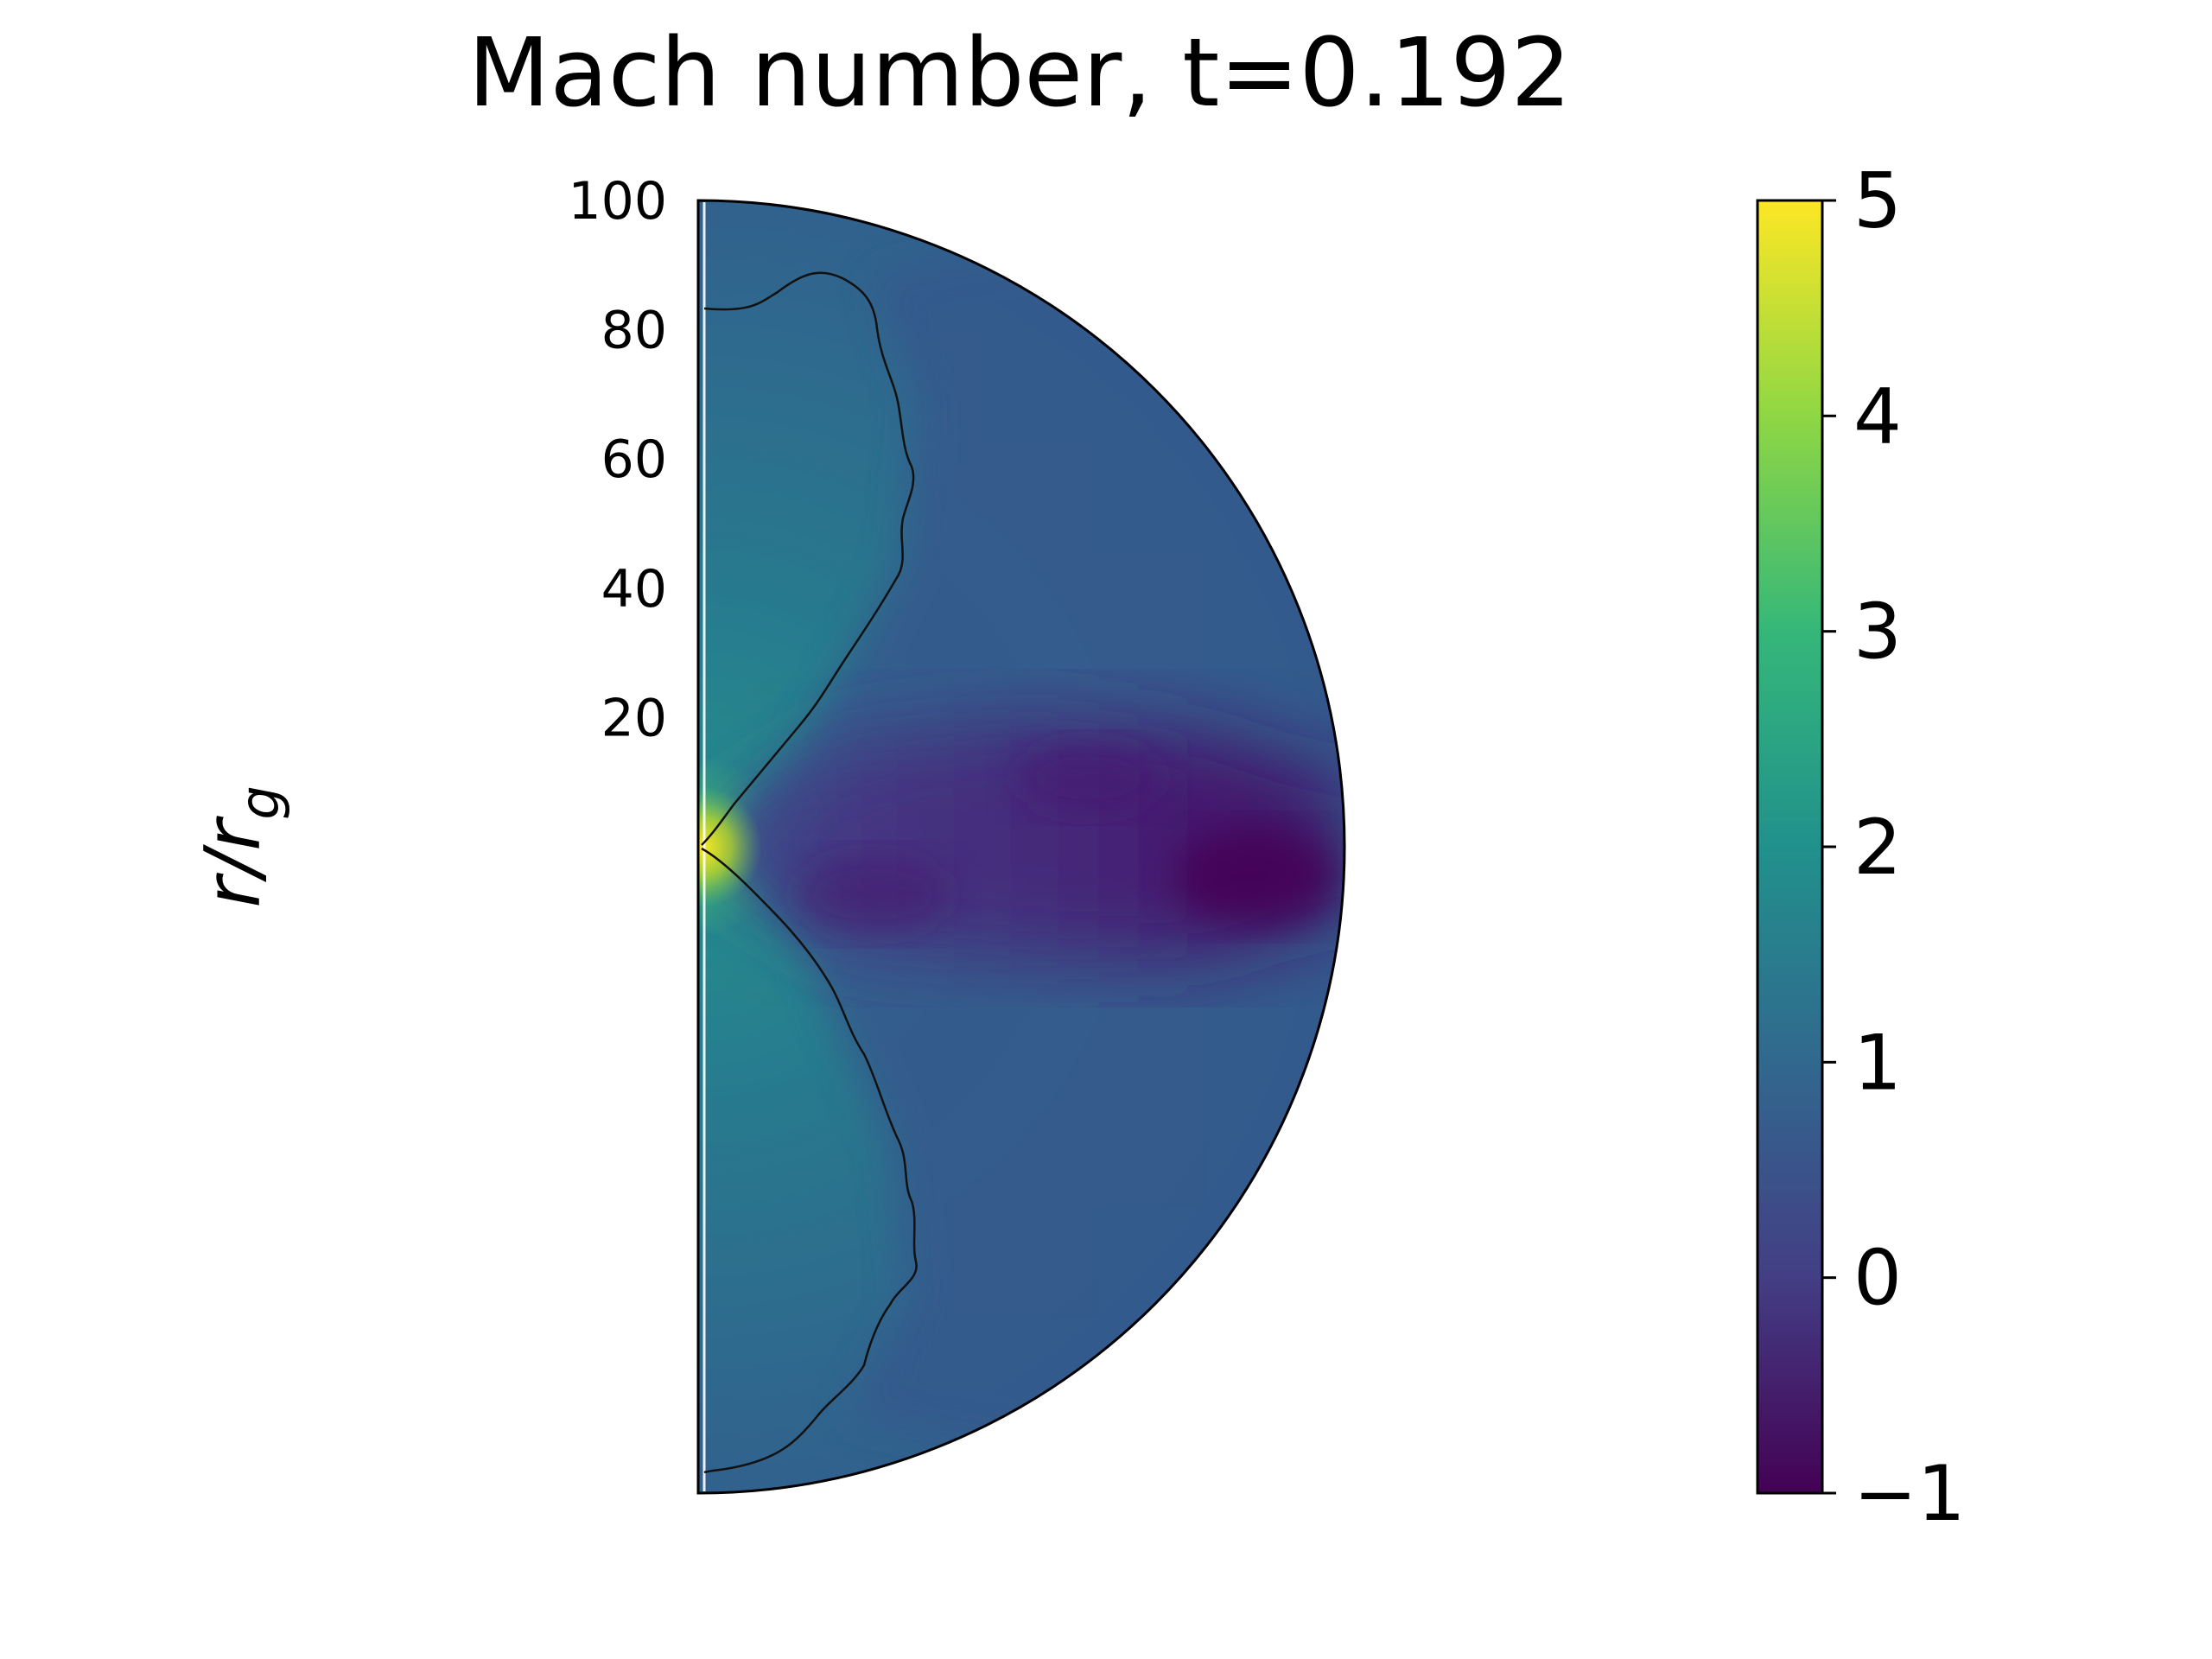  I want to click on y-axis-label-subscript: g, so click(259, 802).